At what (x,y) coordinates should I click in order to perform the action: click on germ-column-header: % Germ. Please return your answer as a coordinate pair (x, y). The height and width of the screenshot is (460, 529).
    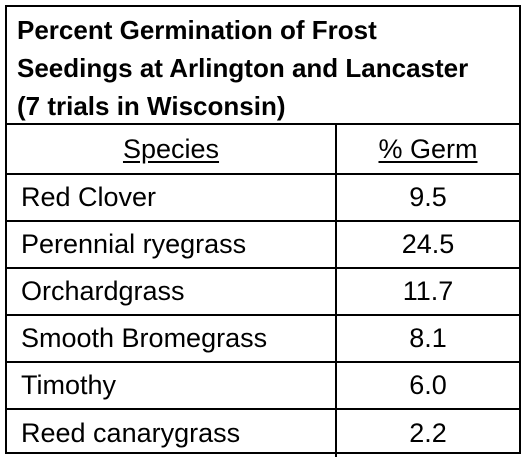
    Looking at the image, I should click on (428, 149).